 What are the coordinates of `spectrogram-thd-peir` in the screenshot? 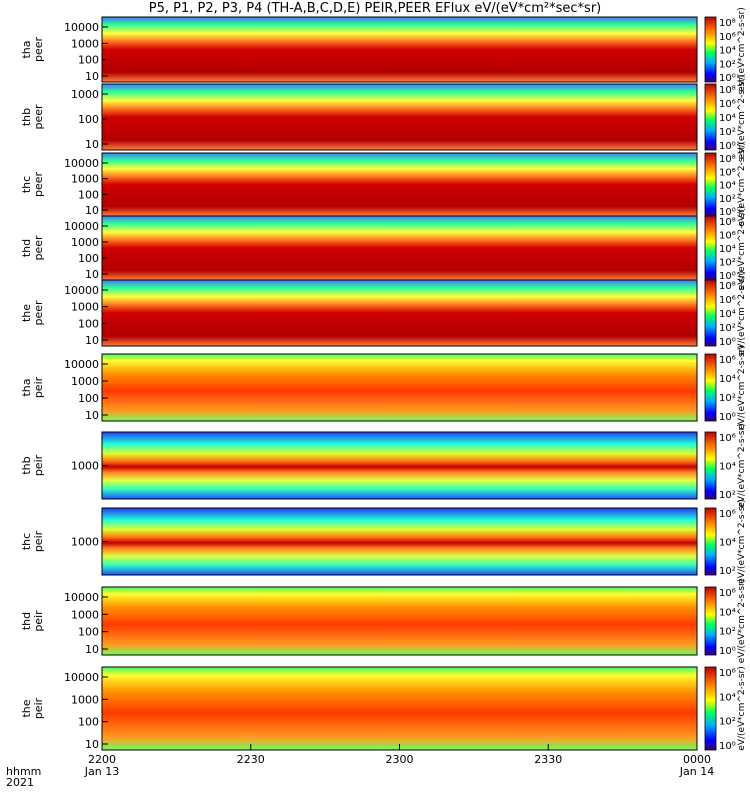 It's located at (399, 621).